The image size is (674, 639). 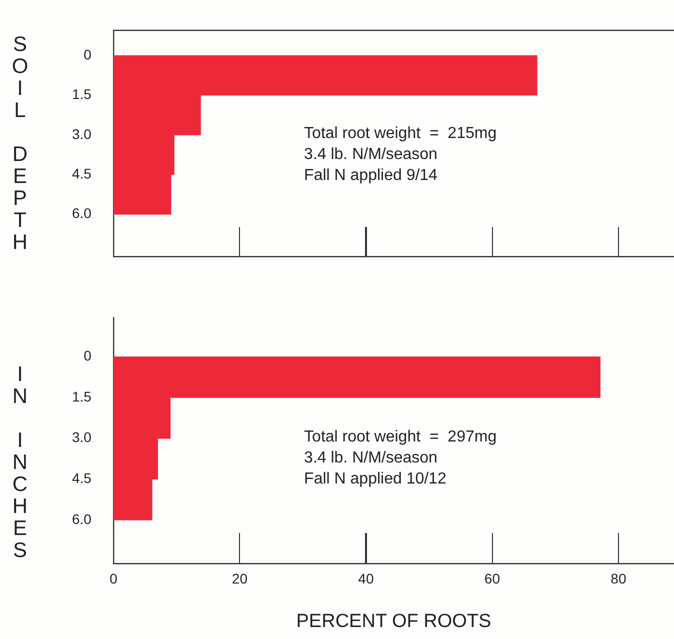 I want to click on x-tick-label: 20, so click(x=240, y=578).